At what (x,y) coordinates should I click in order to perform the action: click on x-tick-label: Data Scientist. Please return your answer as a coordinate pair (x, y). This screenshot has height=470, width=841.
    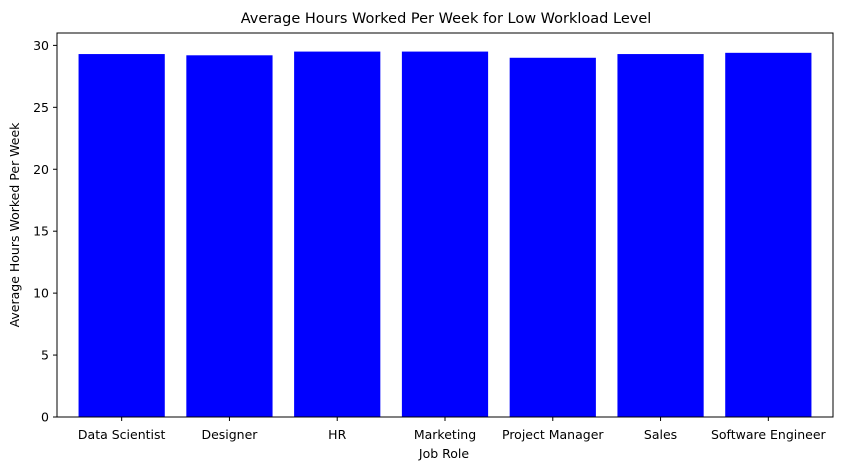
    Looking at the image, I should click on (122, 434).